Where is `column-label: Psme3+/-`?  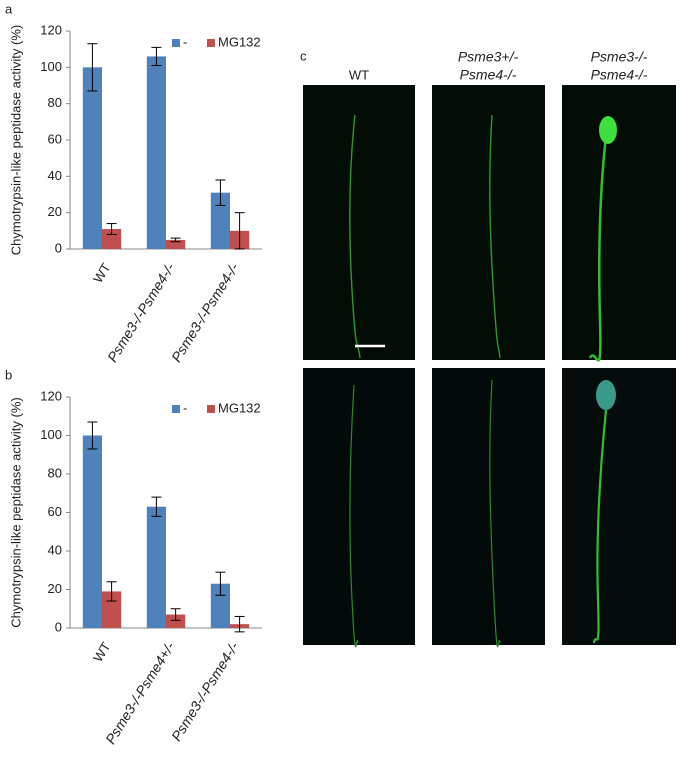 column-label: Psme3+/- is located at coordinates (488, 57).